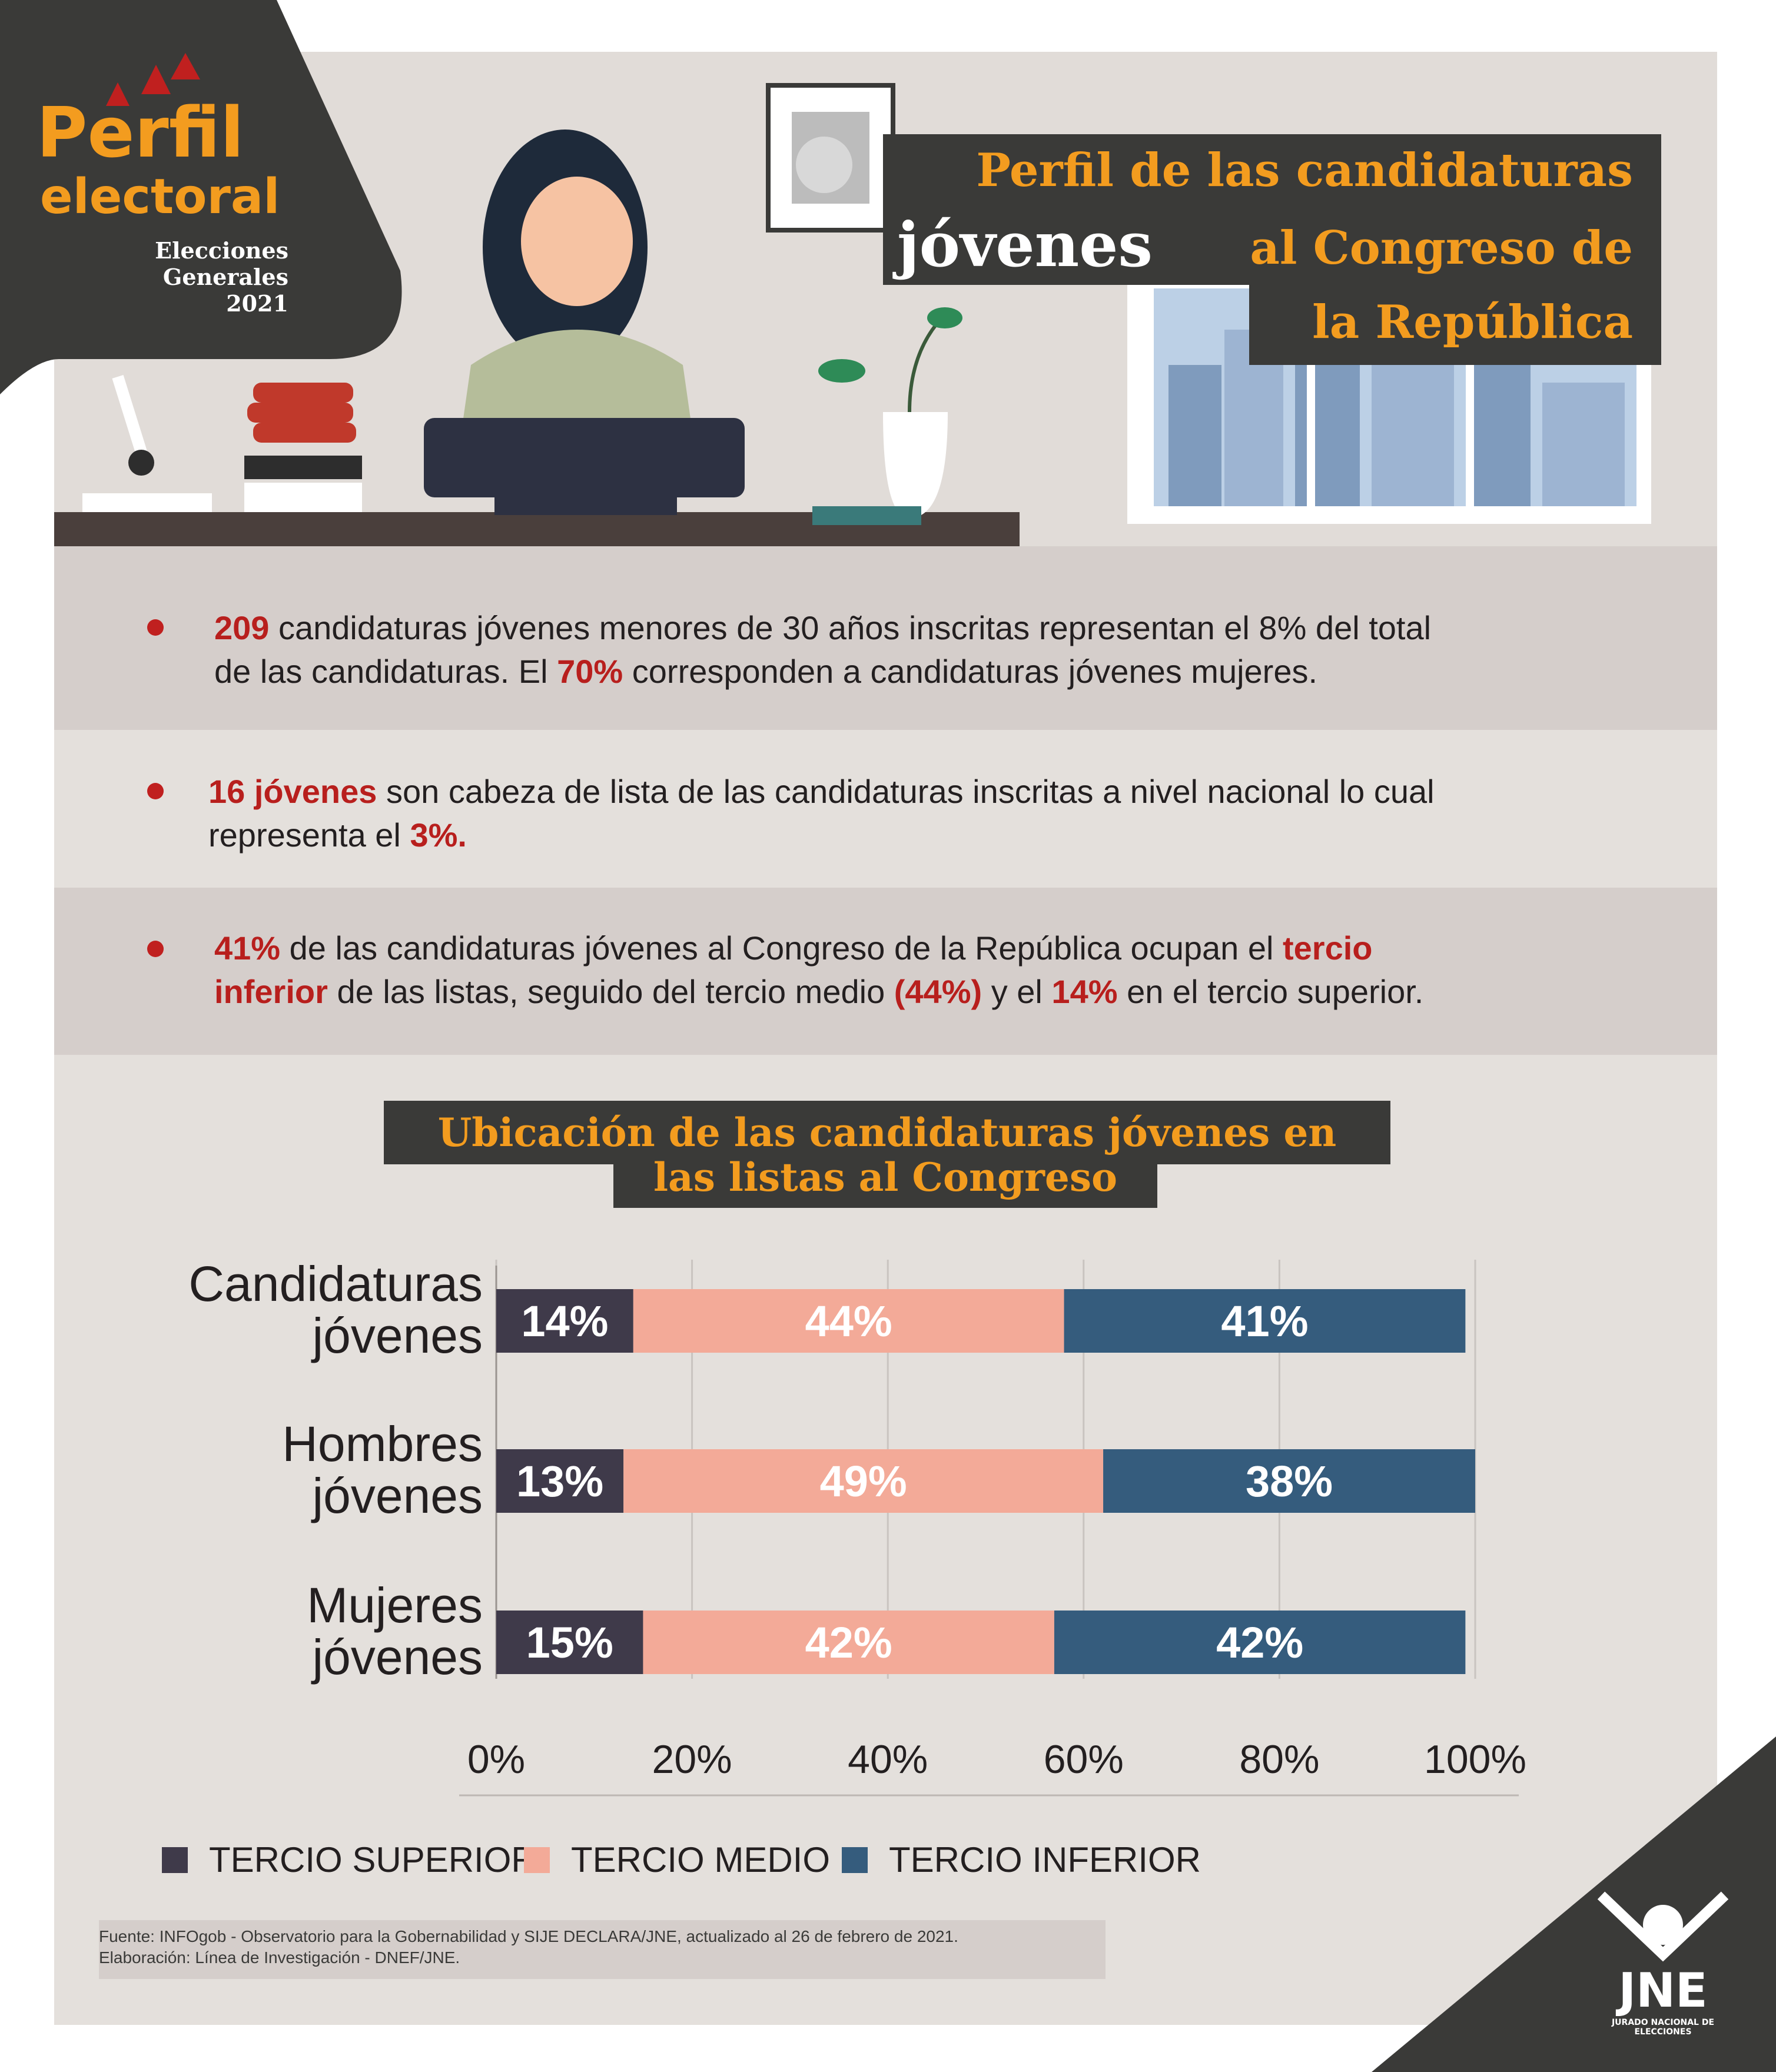 The height and width of the screenshot is (2072, 1776). Describe the element at coordinates (1279, 1759) in the screenshot. I see `x-tick-label: 80%` at that location.